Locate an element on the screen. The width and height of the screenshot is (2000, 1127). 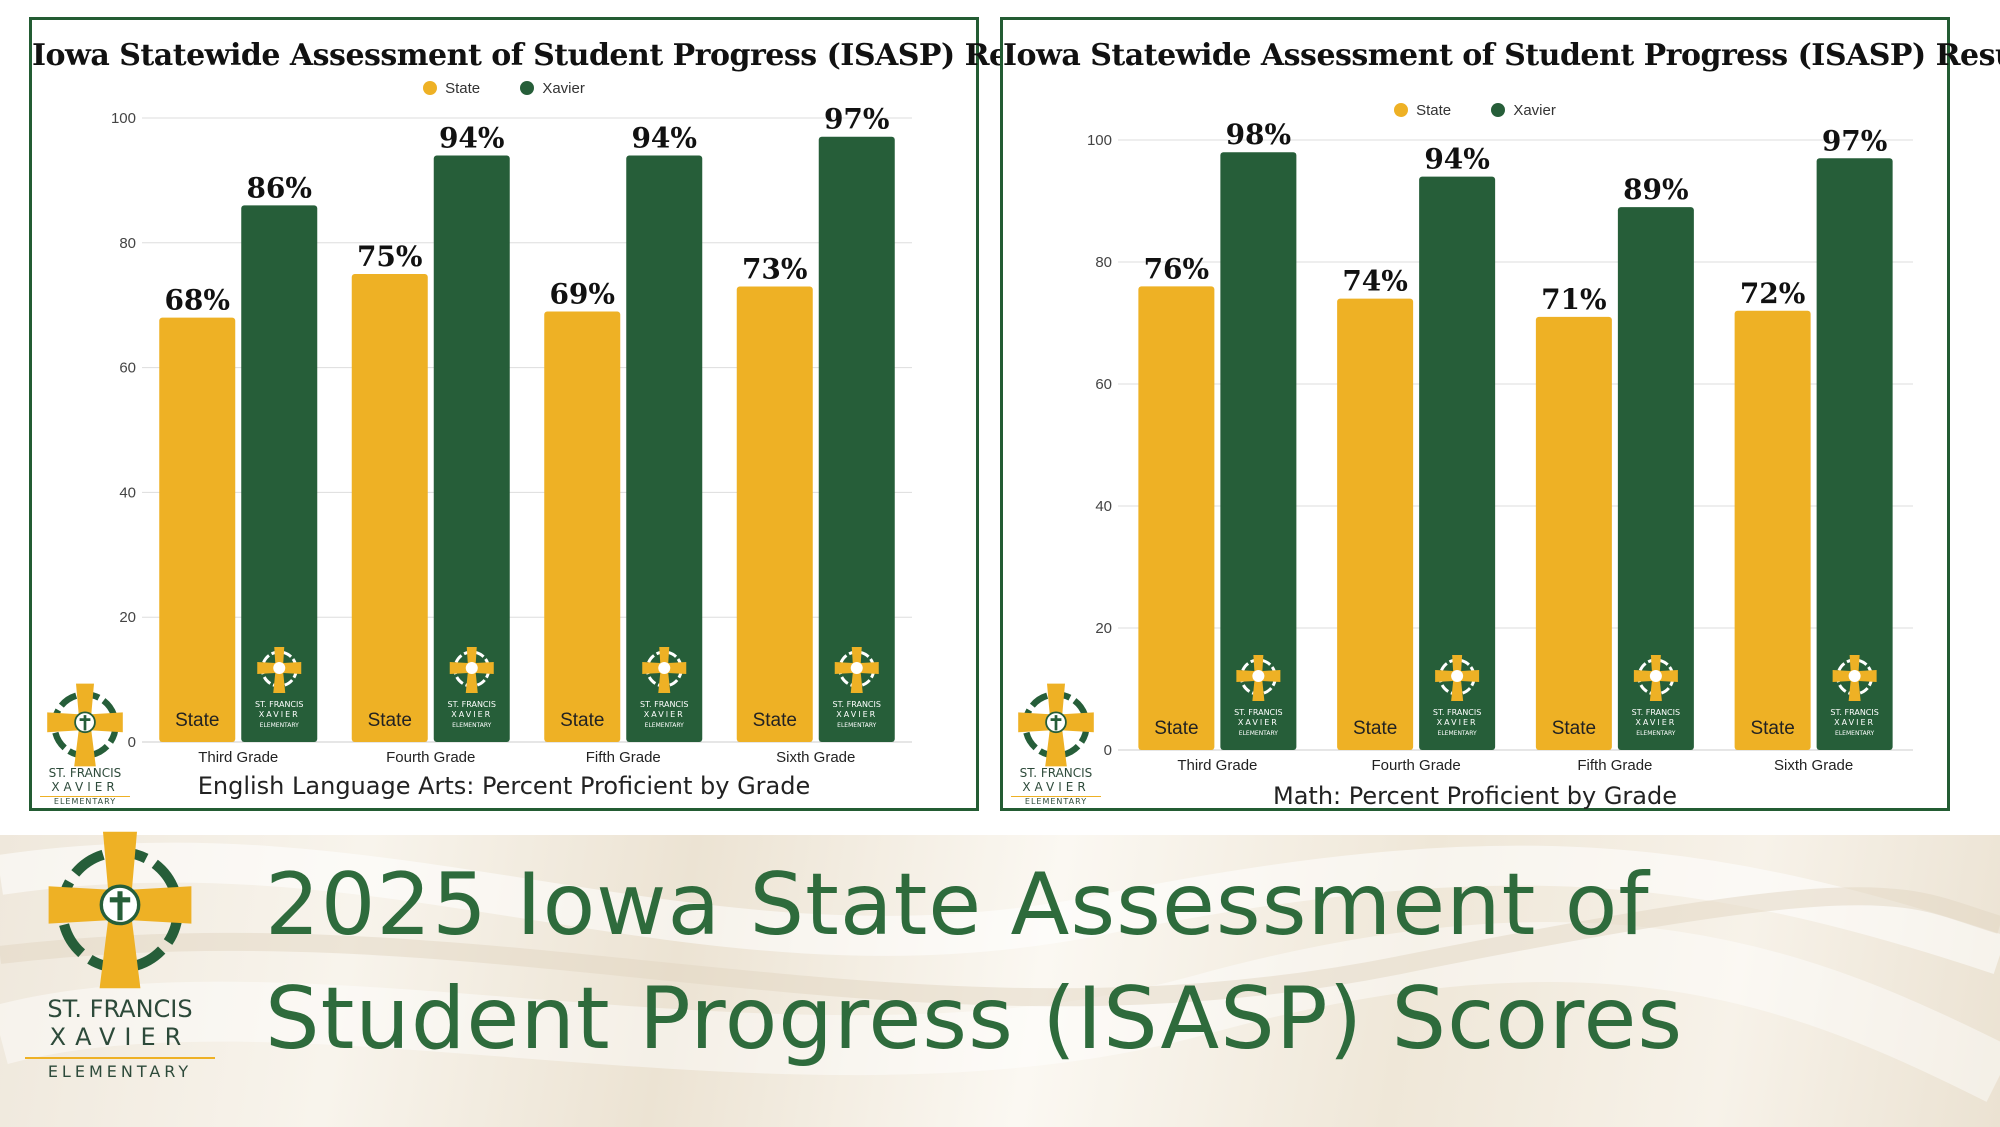
y-tick-label: 20 is located at coordinates (1103, 628).